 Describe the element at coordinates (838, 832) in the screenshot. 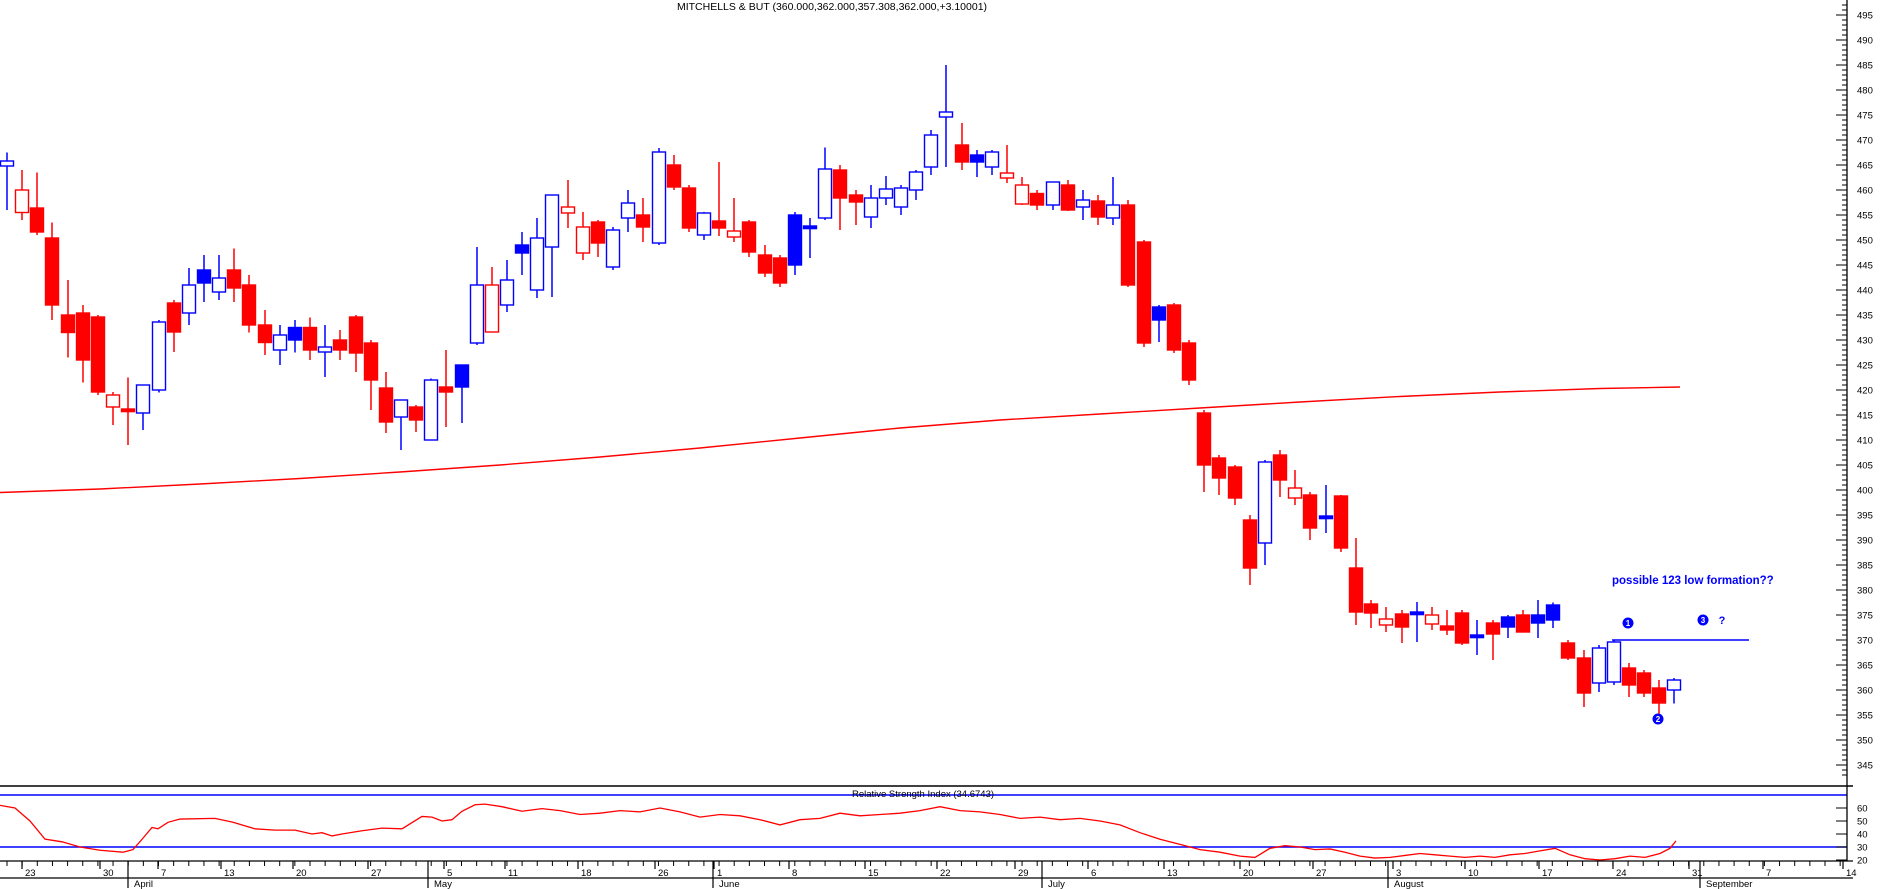

I see `rsi-line` at that location.